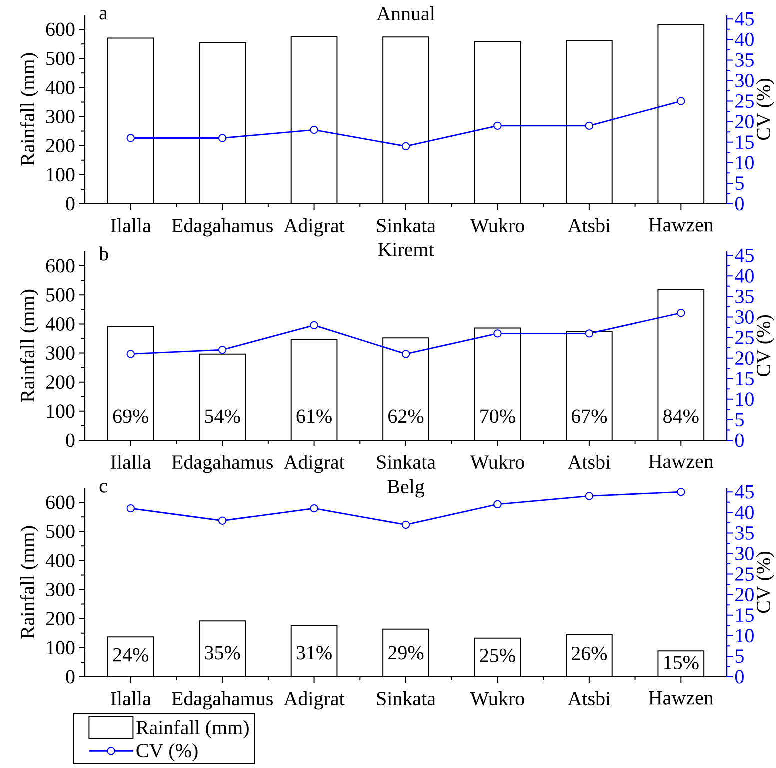 This screenshot has width=776, height=768. What do you see at coordinates (681, 663) in the screenshot?
I see `annotation: 15%` at bounding box center [681, 663].